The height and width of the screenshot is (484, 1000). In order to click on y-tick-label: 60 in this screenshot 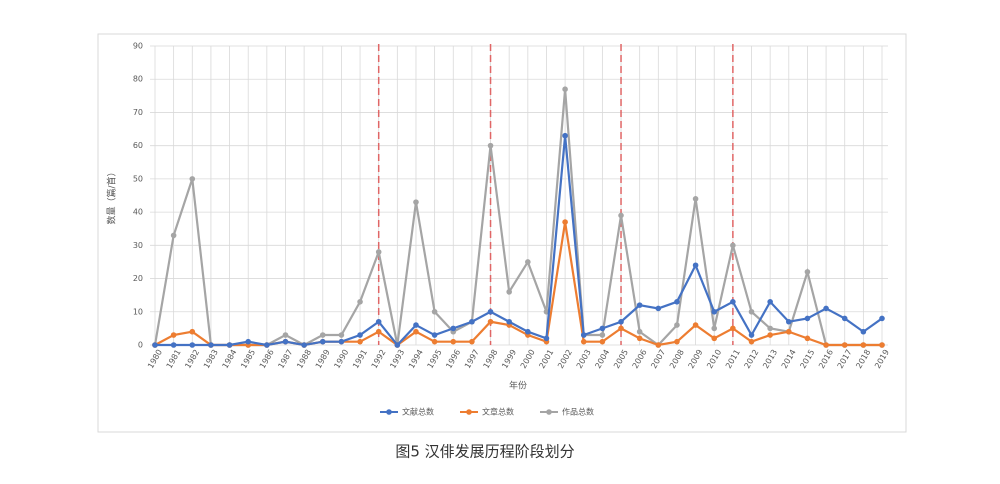, I will do `click(138, 145)`.